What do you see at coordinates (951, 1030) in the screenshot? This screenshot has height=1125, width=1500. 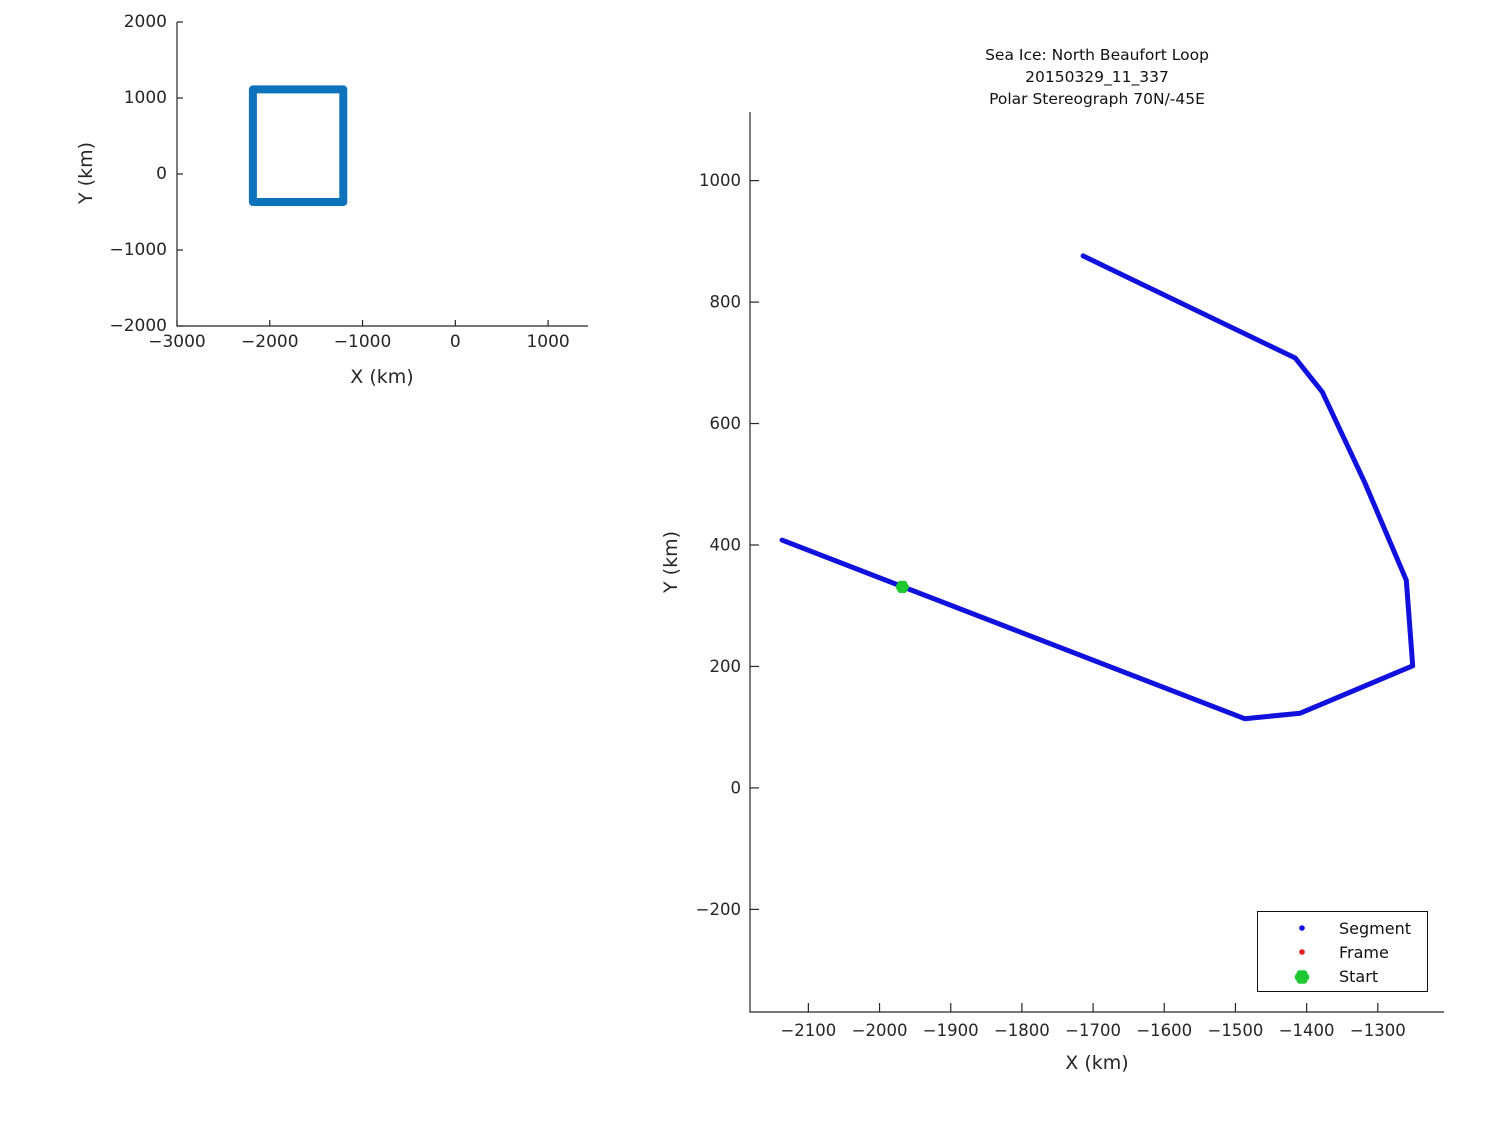 I see `x-tick-label: −1900` at bounding box center [951, 1030].